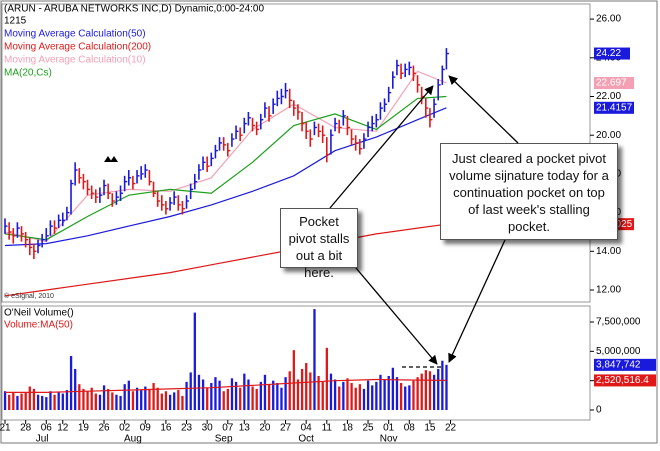  Describe the element at coordinates (5, 428) in the screenshot. I see `x-tick-label: 21` at that location.